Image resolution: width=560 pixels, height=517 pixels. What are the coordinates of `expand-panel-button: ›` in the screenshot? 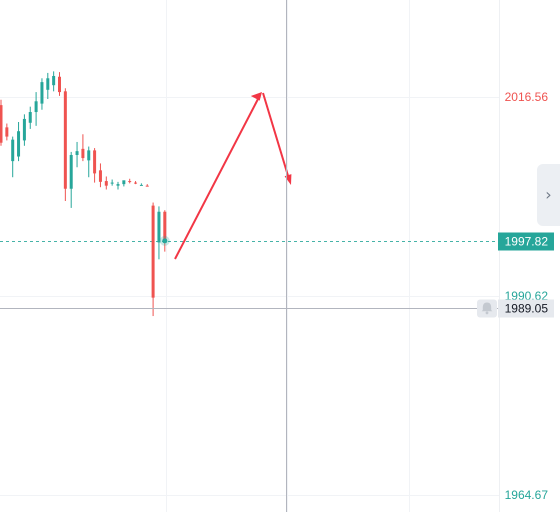 It's located at (548, 195).